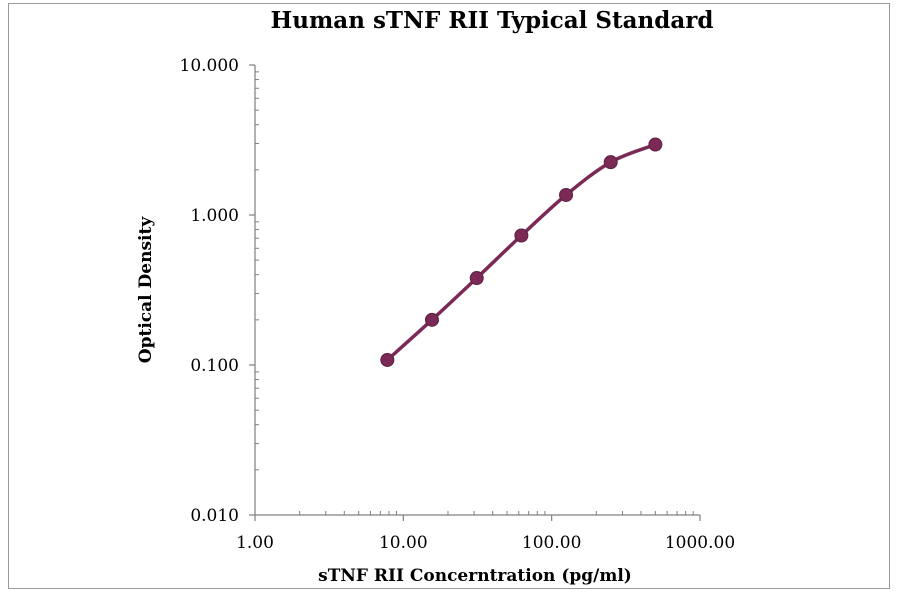  What do you see at coordinates (700, 543) in the screenshot?
I see `x-tick-label: 1000.00` at bounding box center [700, 543].